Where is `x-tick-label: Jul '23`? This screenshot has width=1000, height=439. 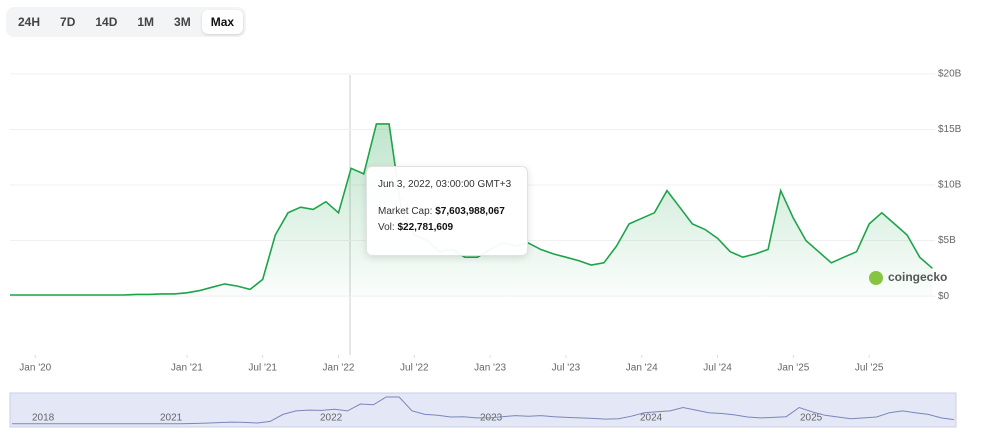 x-tick-label: Jul '23 is located at coordinates (566, 368).